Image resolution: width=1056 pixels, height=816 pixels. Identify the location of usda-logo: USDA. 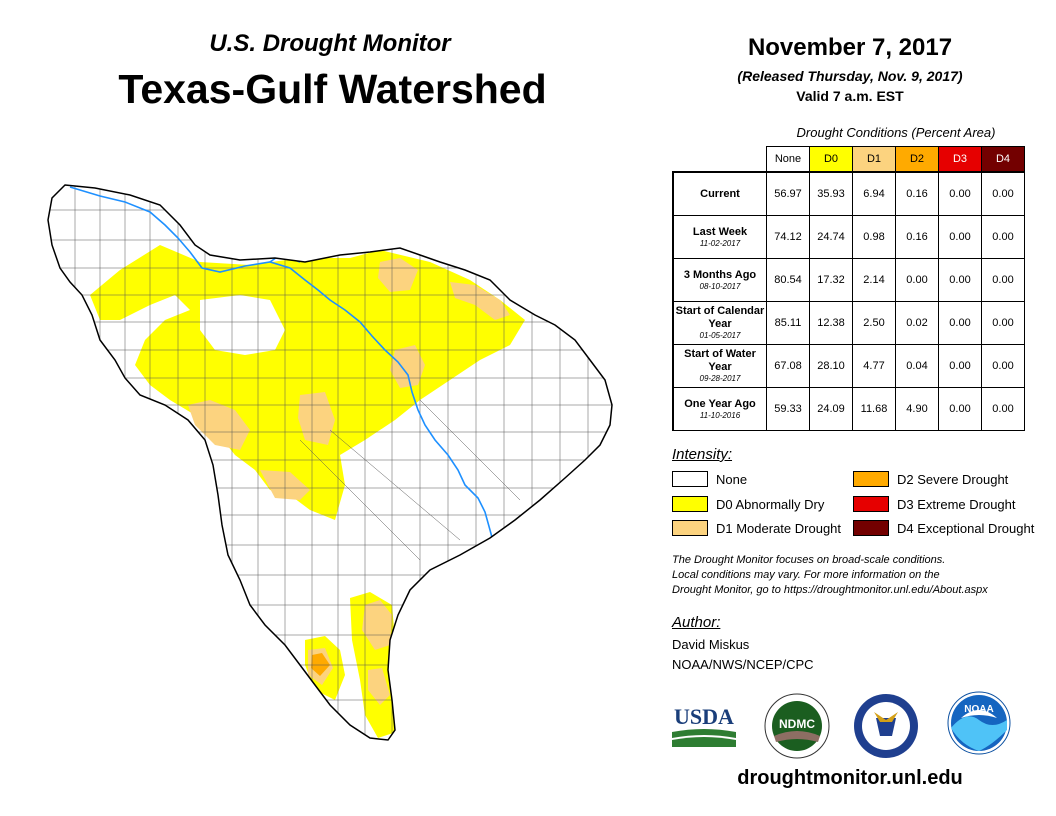
(704, 725).